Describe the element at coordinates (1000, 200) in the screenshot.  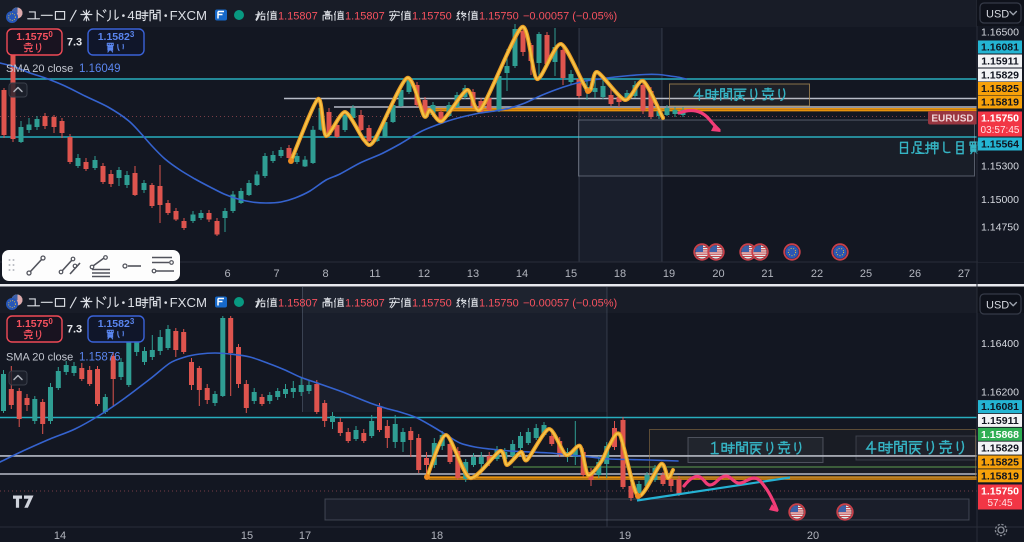
I see `svg-text: 1.15000` at that location.